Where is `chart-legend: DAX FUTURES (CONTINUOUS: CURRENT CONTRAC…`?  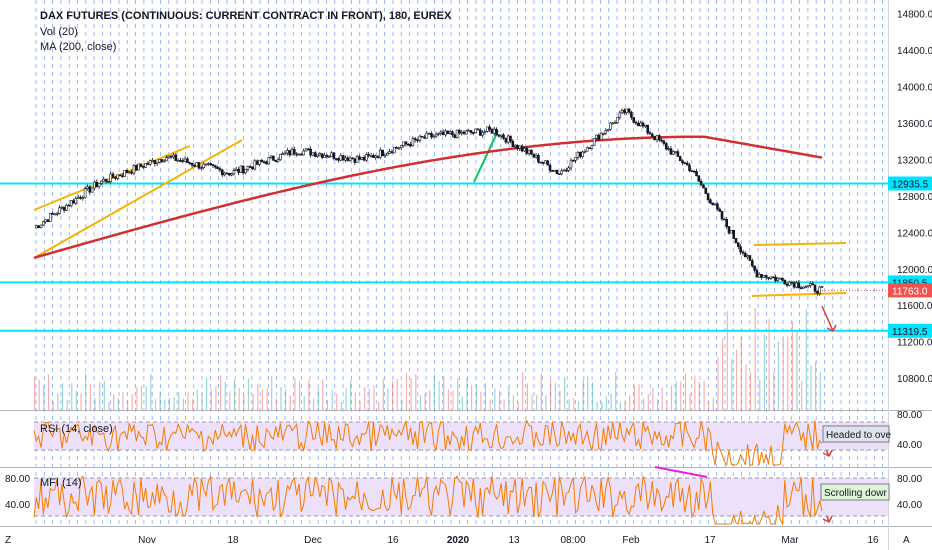 chart-legend: DAX FUTURES (CONTINUOUS: CURRENT CONTRAC… is located at coordinates (246, 31).